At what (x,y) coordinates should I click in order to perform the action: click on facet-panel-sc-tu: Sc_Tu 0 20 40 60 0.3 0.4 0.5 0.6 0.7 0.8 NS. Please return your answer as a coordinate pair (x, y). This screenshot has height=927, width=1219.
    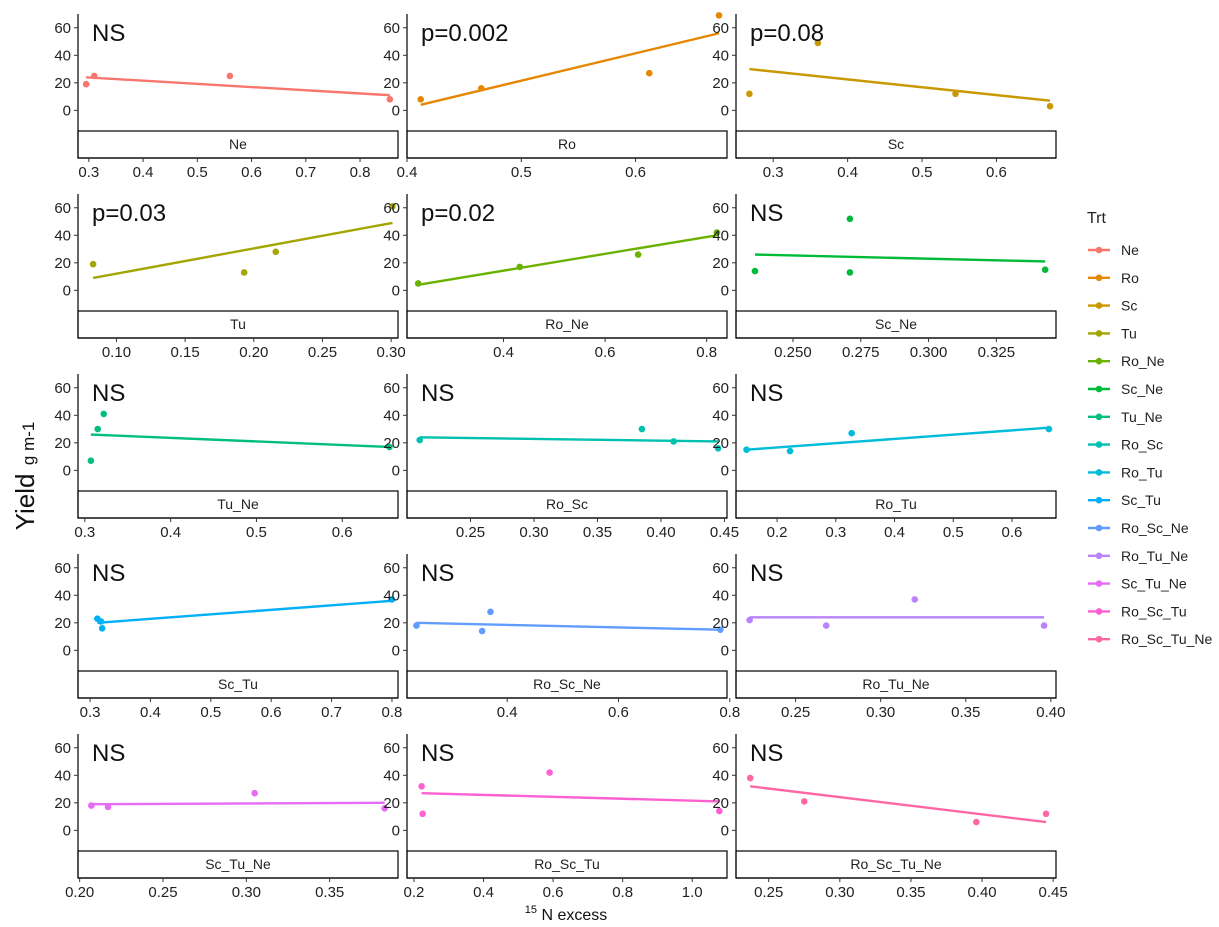
    Looking at the image, I should click on (228, 637).